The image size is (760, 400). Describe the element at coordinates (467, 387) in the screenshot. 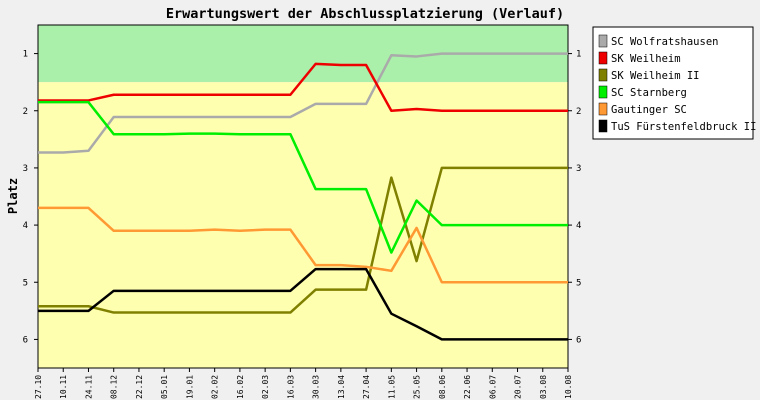

I see `x-tick-label-17: 22.06` at that location.